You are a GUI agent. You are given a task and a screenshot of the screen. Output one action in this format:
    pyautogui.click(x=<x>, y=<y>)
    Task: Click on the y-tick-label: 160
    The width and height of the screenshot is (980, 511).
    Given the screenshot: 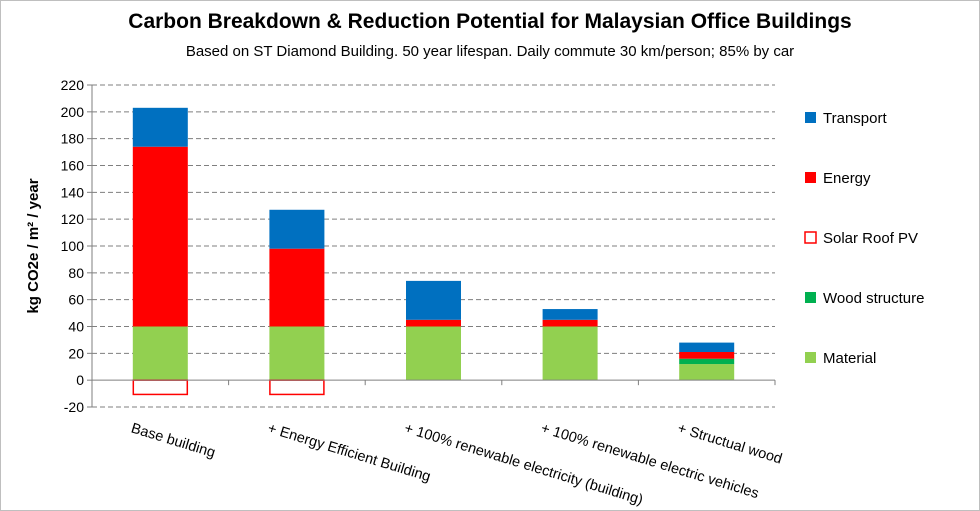 What is the action you would take?
    pyautogui.click(x=73, y=166)
    